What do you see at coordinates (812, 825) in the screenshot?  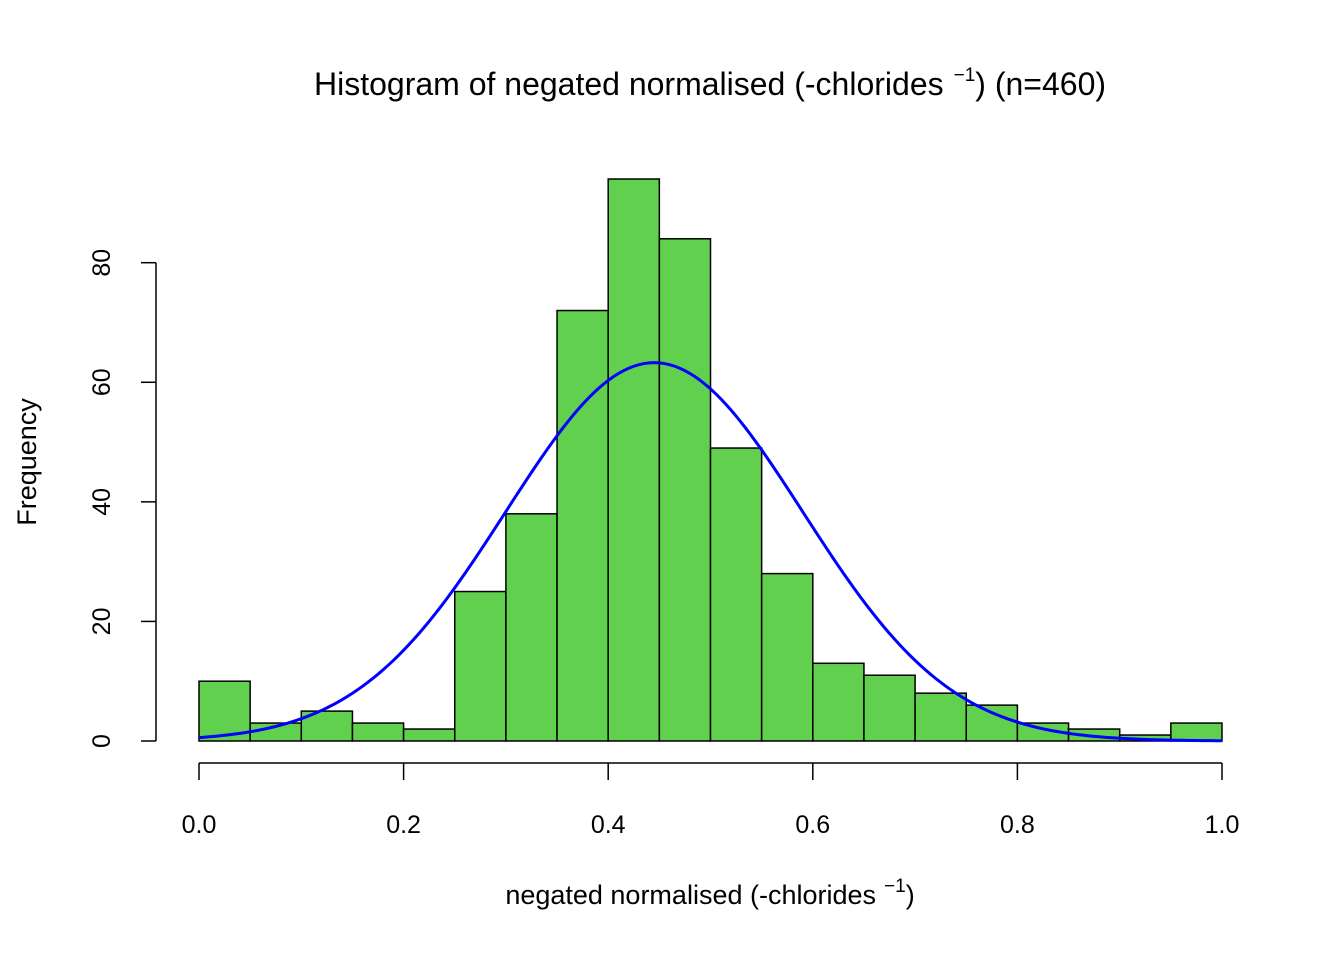 I see `x-tick-label: 0.6` at bounding box center [812, 825].